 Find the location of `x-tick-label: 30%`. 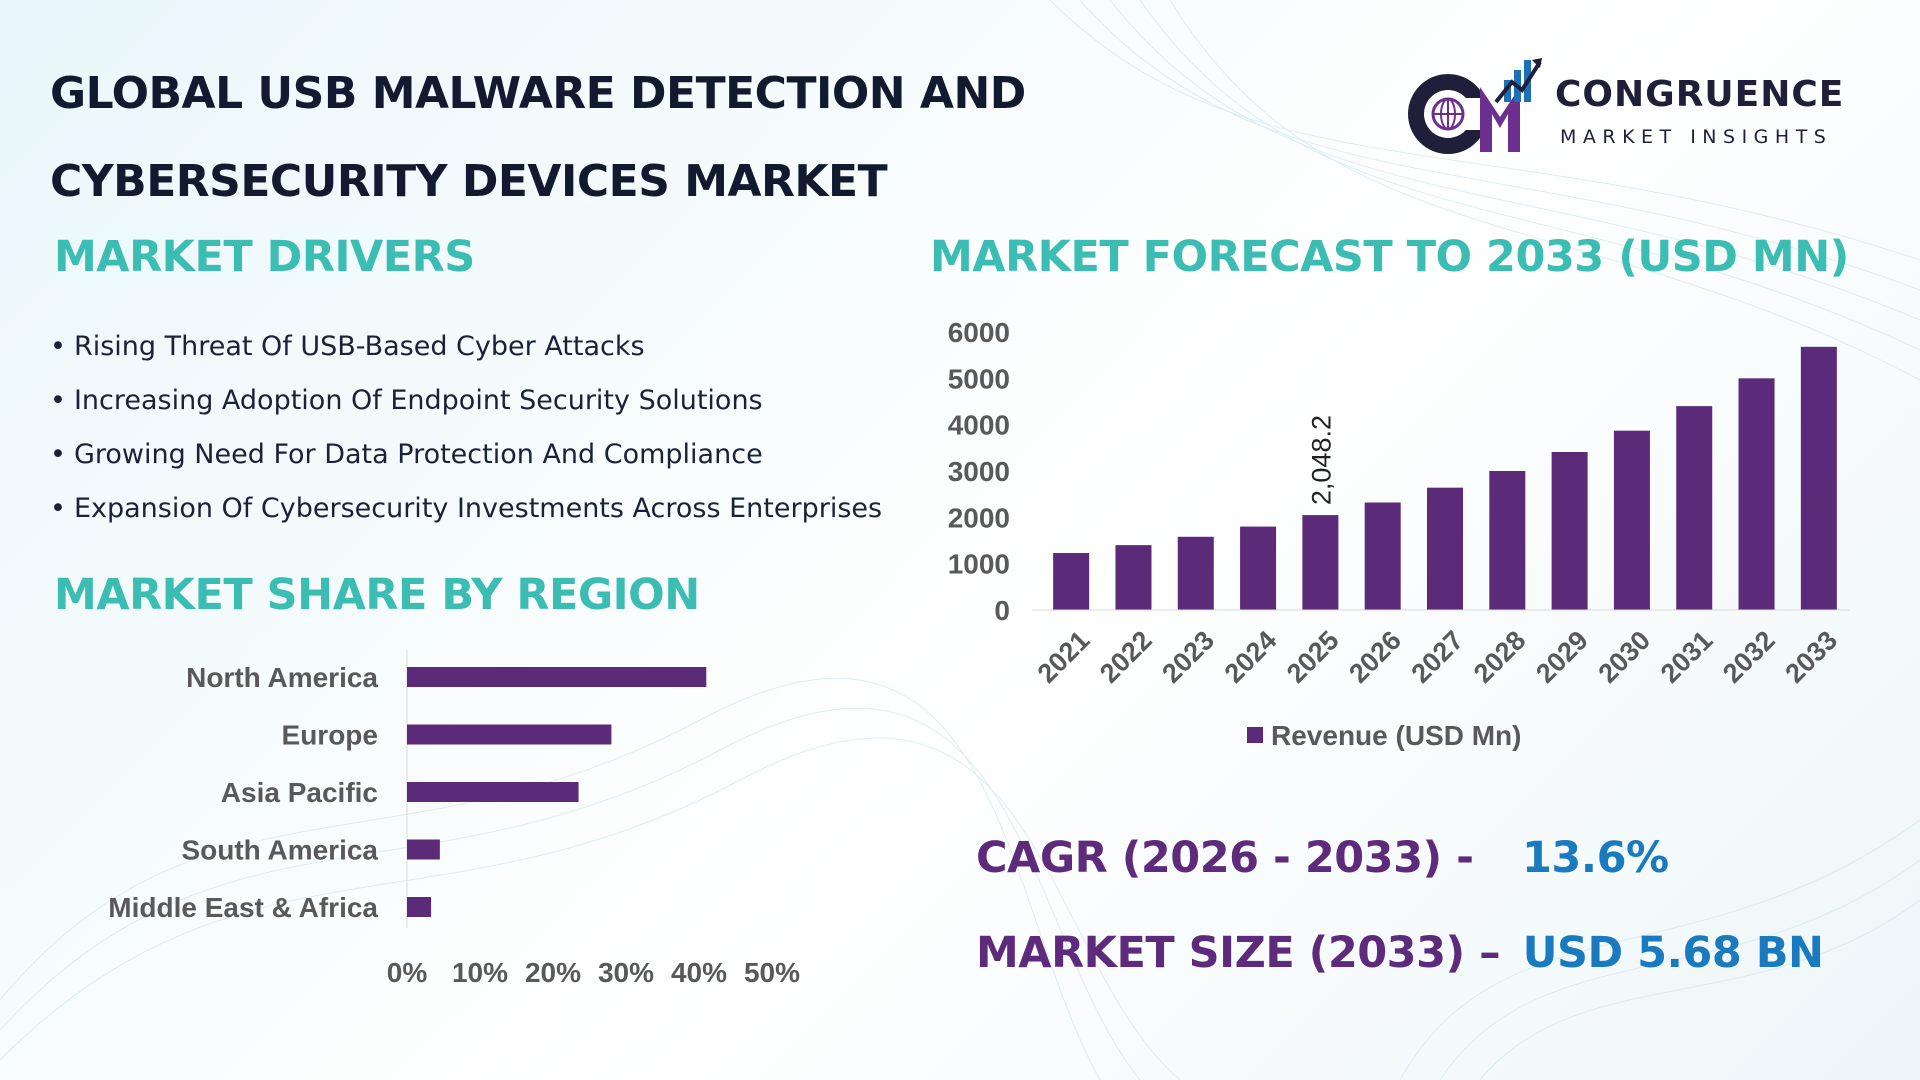

x-tick-label: 30% is located at coordinates (626, 972).